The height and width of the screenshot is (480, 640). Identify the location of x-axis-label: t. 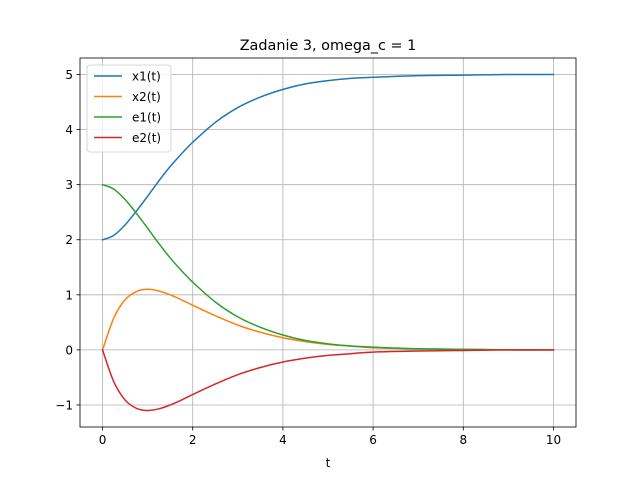
(328, 463).